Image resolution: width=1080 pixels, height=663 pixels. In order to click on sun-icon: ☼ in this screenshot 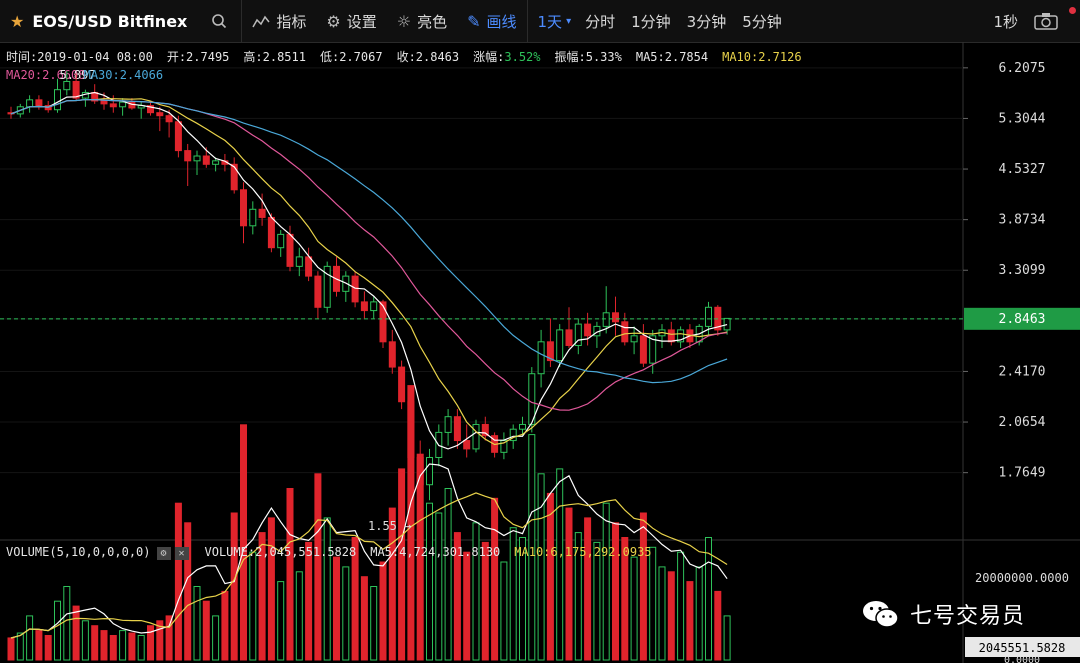, I will do `click(404, 21)`.